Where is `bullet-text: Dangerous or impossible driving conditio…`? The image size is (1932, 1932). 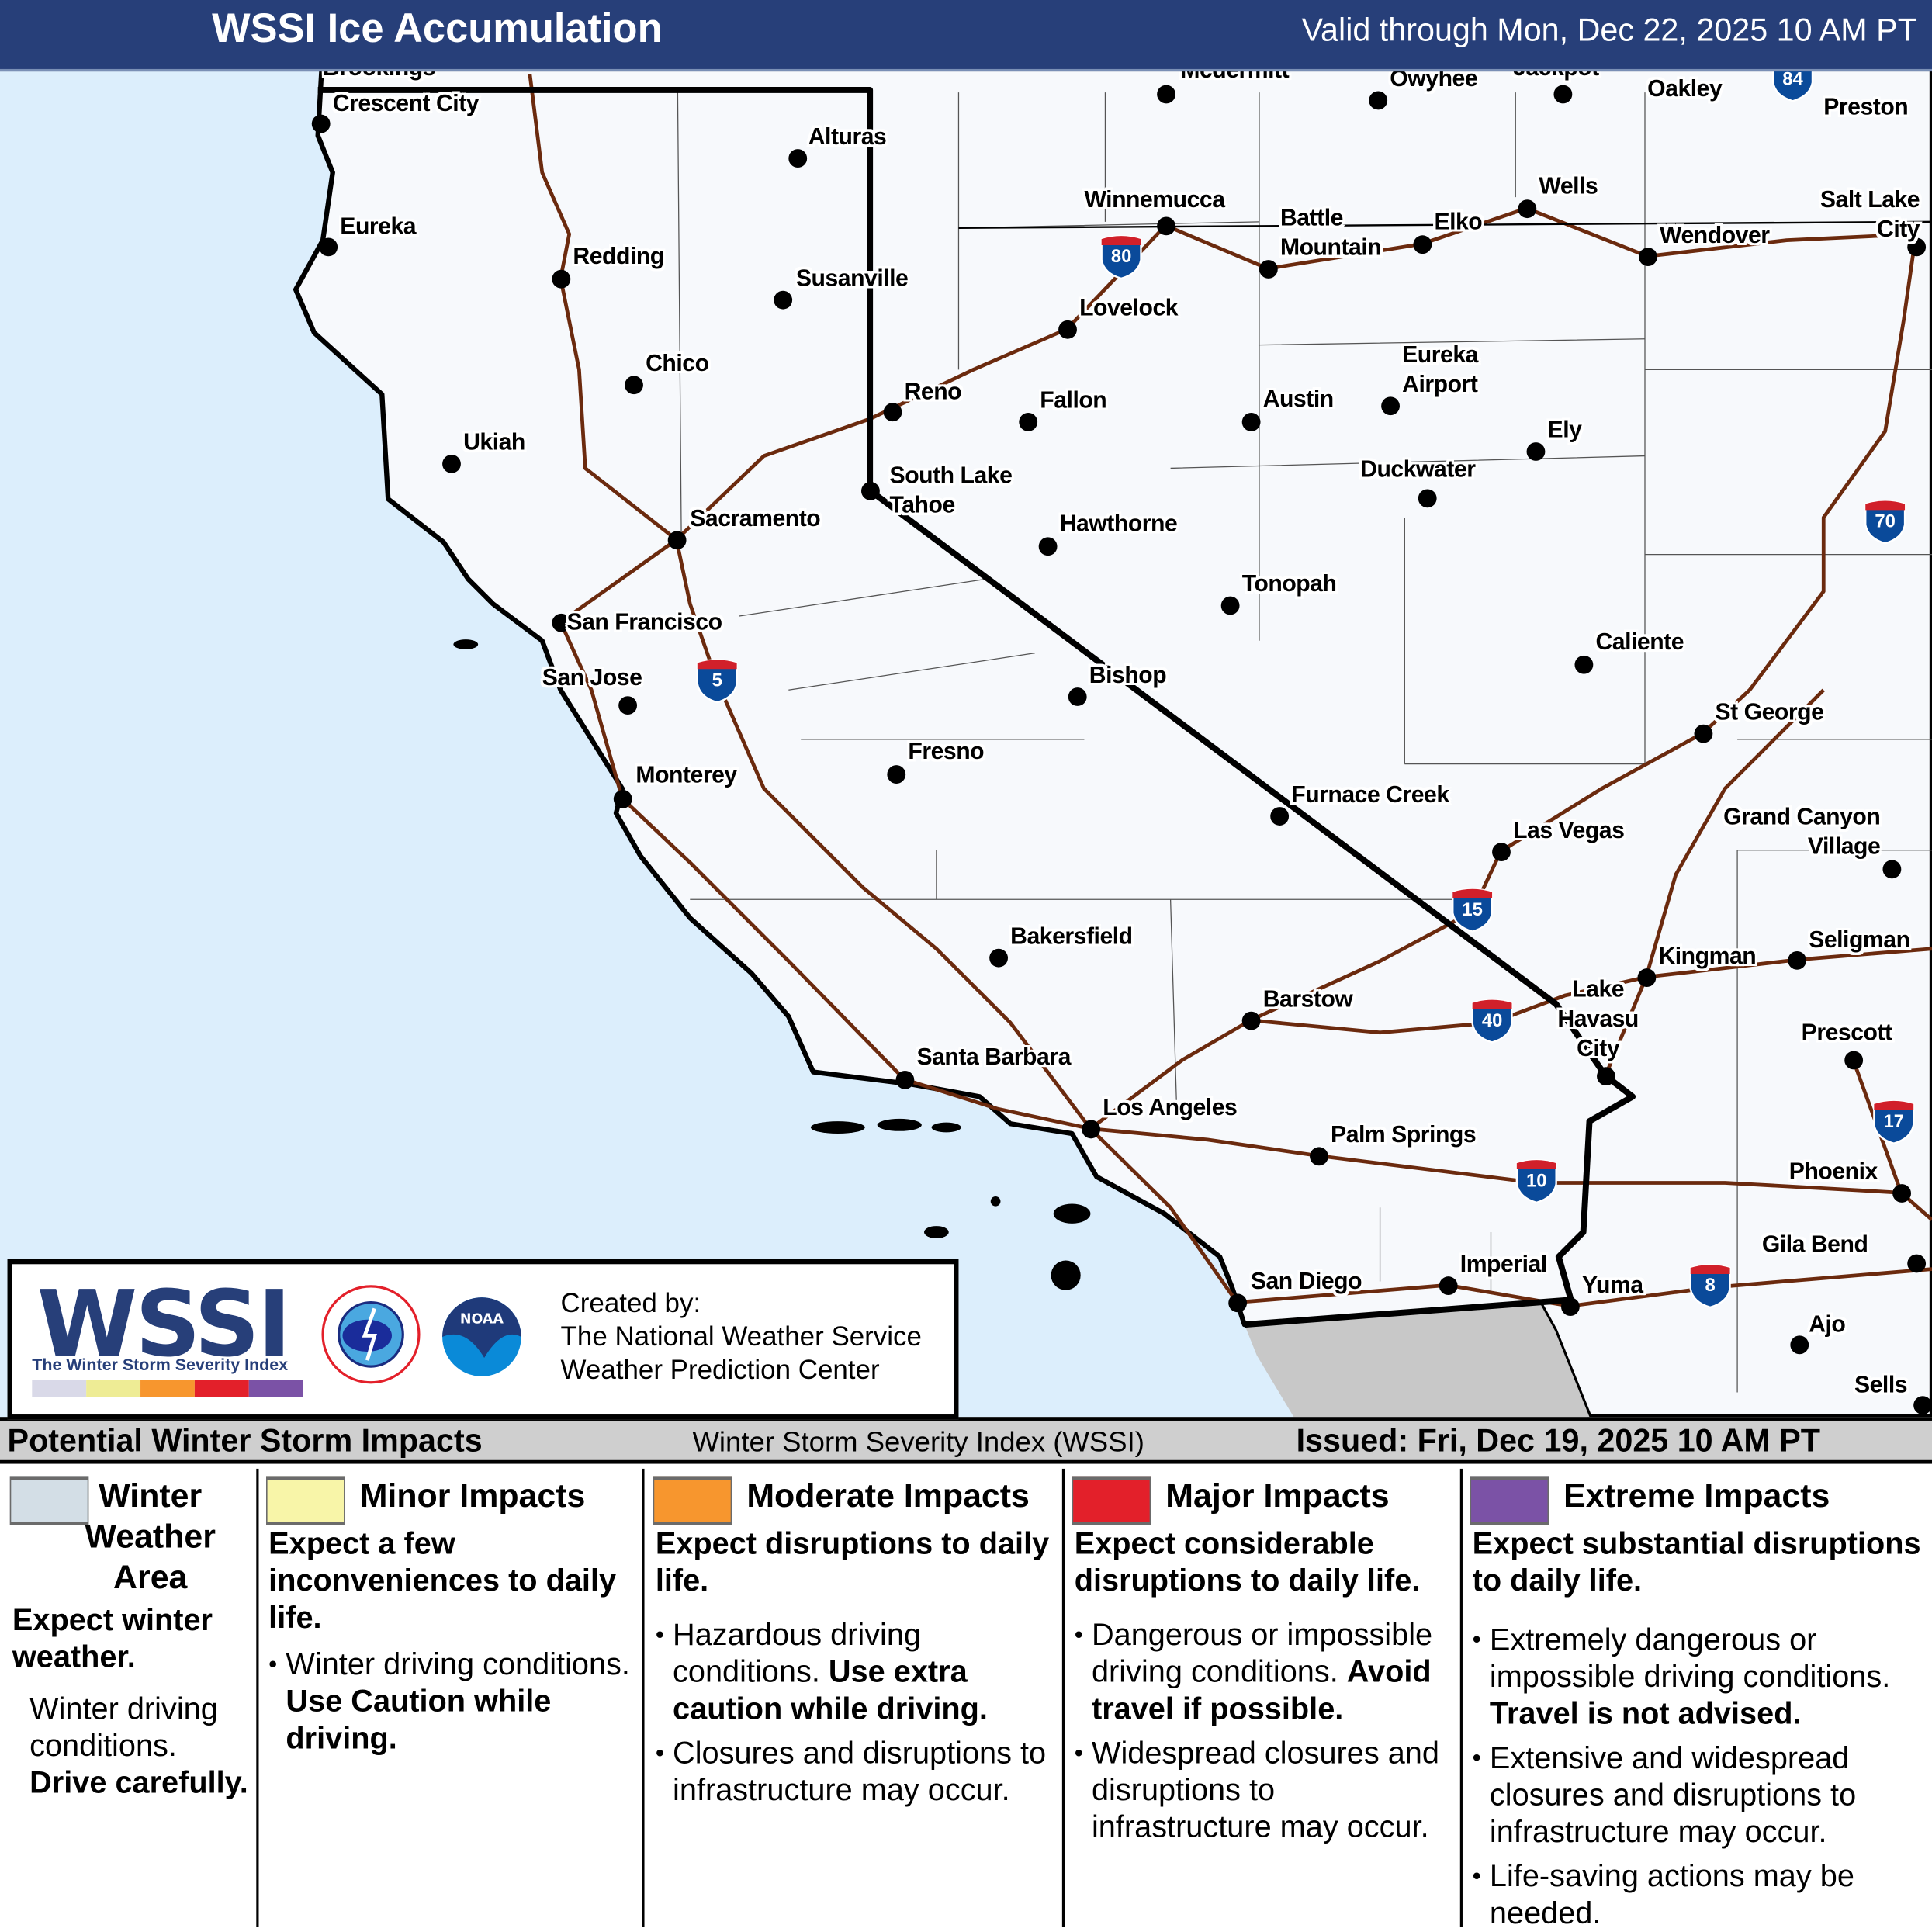 bullet-text: Dangerous or impossible driving conditio… is located at coordinates (1262, 1654).